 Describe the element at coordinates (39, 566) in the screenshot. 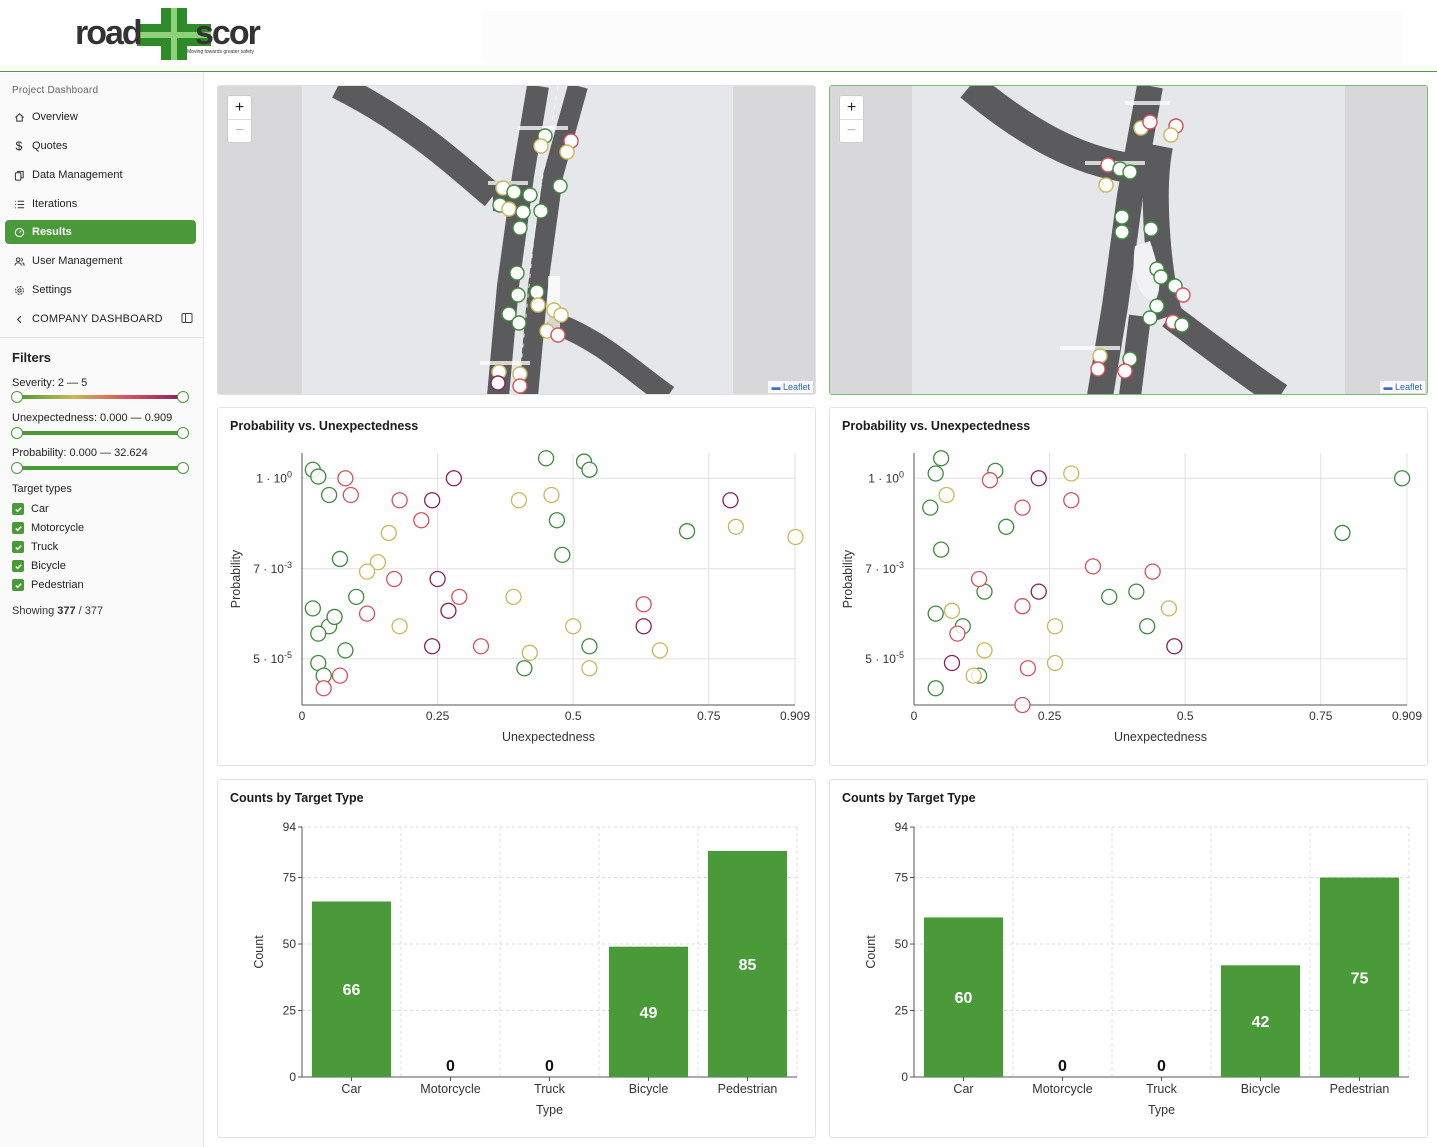

I see `checkbox-bicycle: Bicycle` at that location.